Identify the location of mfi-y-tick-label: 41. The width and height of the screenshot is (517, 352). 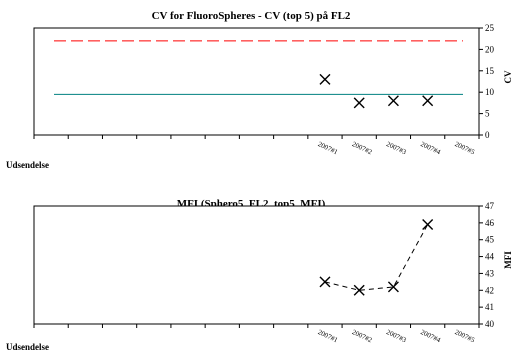
(489, 307).